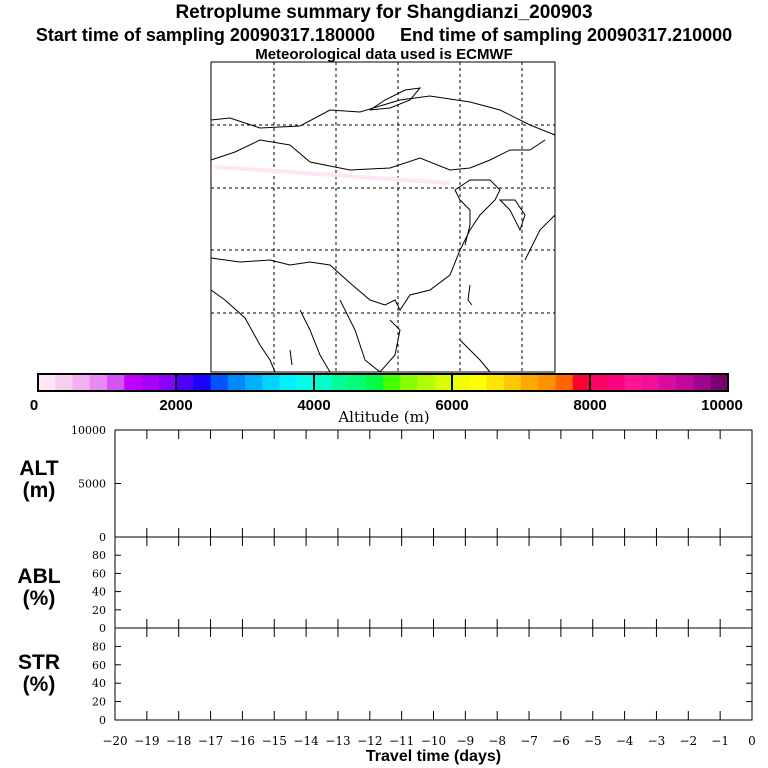 The height and width of the screenshot is (768, 768). What do you see at coordinates (433, 756) in the screenshot?
I see `x-axis-label: Travel time (days)` at bounding box center [433, 756].